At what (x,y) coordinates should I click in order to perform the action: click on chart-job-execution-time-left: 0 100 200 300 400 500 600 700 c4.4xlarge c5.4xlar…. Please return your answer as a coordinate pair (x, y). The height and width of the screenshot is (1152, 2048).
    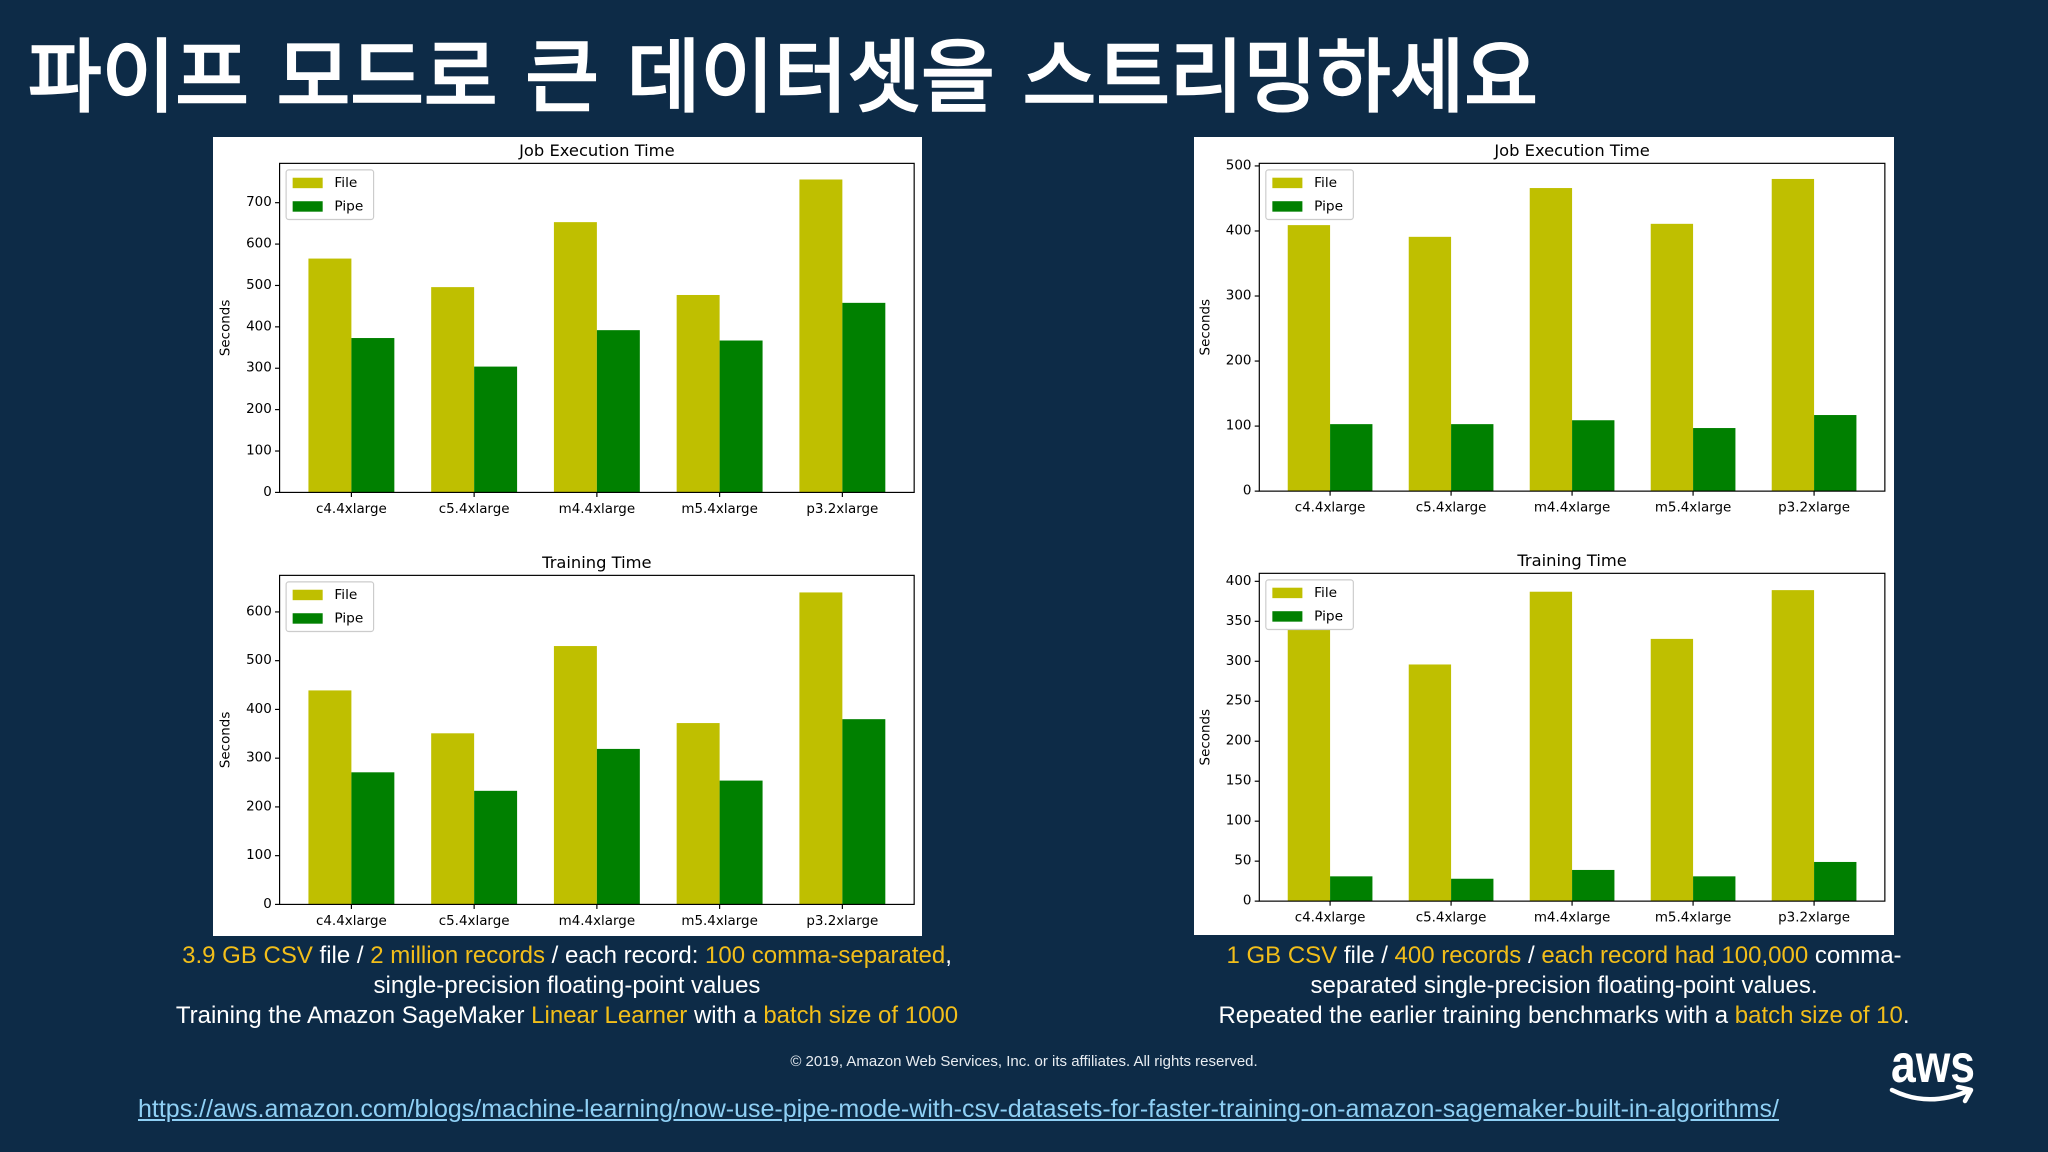
    Looking at the image, I should click on (567, 329).